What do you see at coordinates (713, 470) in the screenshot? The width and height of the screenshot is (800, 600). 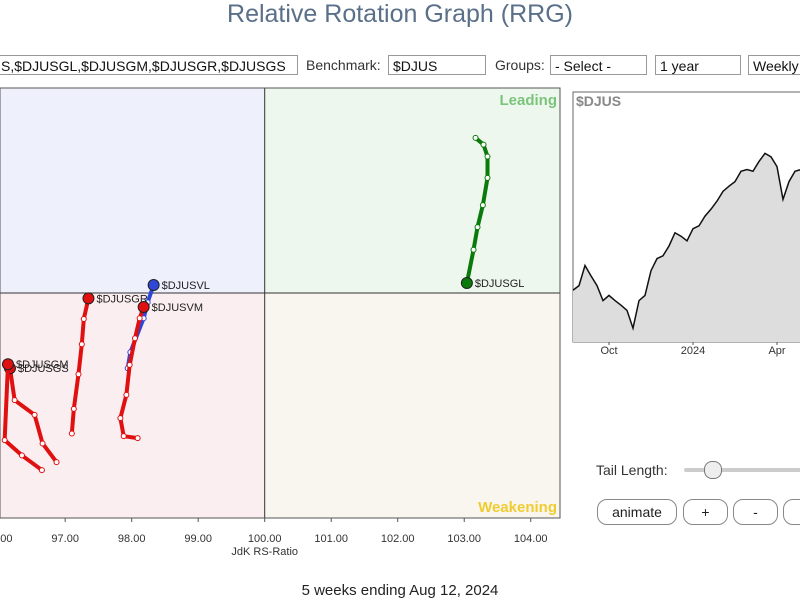 I see `slider-thumb` at bounding box center [713, 470].